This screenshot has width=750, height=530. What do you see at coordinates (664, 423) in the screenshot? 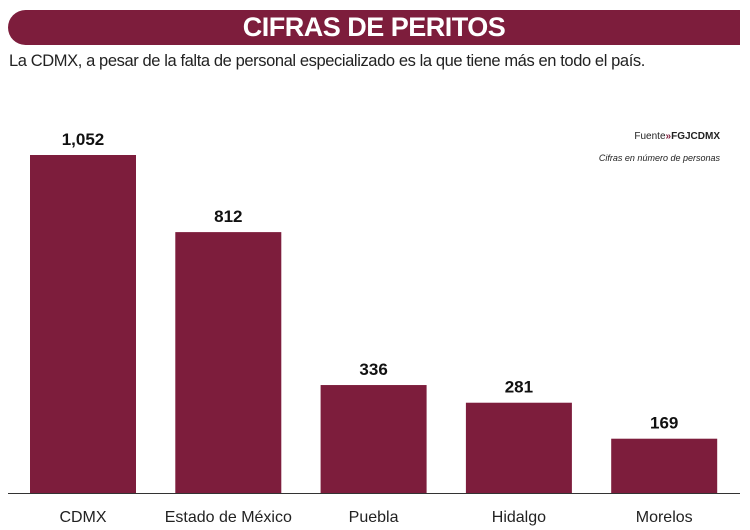
I see `data-label: 169` at bounding box center [664, 423].